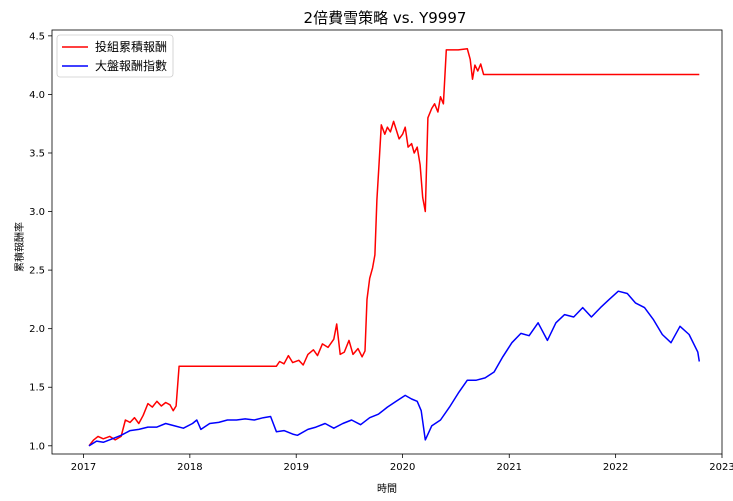 The image size is (733, 501). I want to click on x-tick-label: 2022, so click(615, 467).